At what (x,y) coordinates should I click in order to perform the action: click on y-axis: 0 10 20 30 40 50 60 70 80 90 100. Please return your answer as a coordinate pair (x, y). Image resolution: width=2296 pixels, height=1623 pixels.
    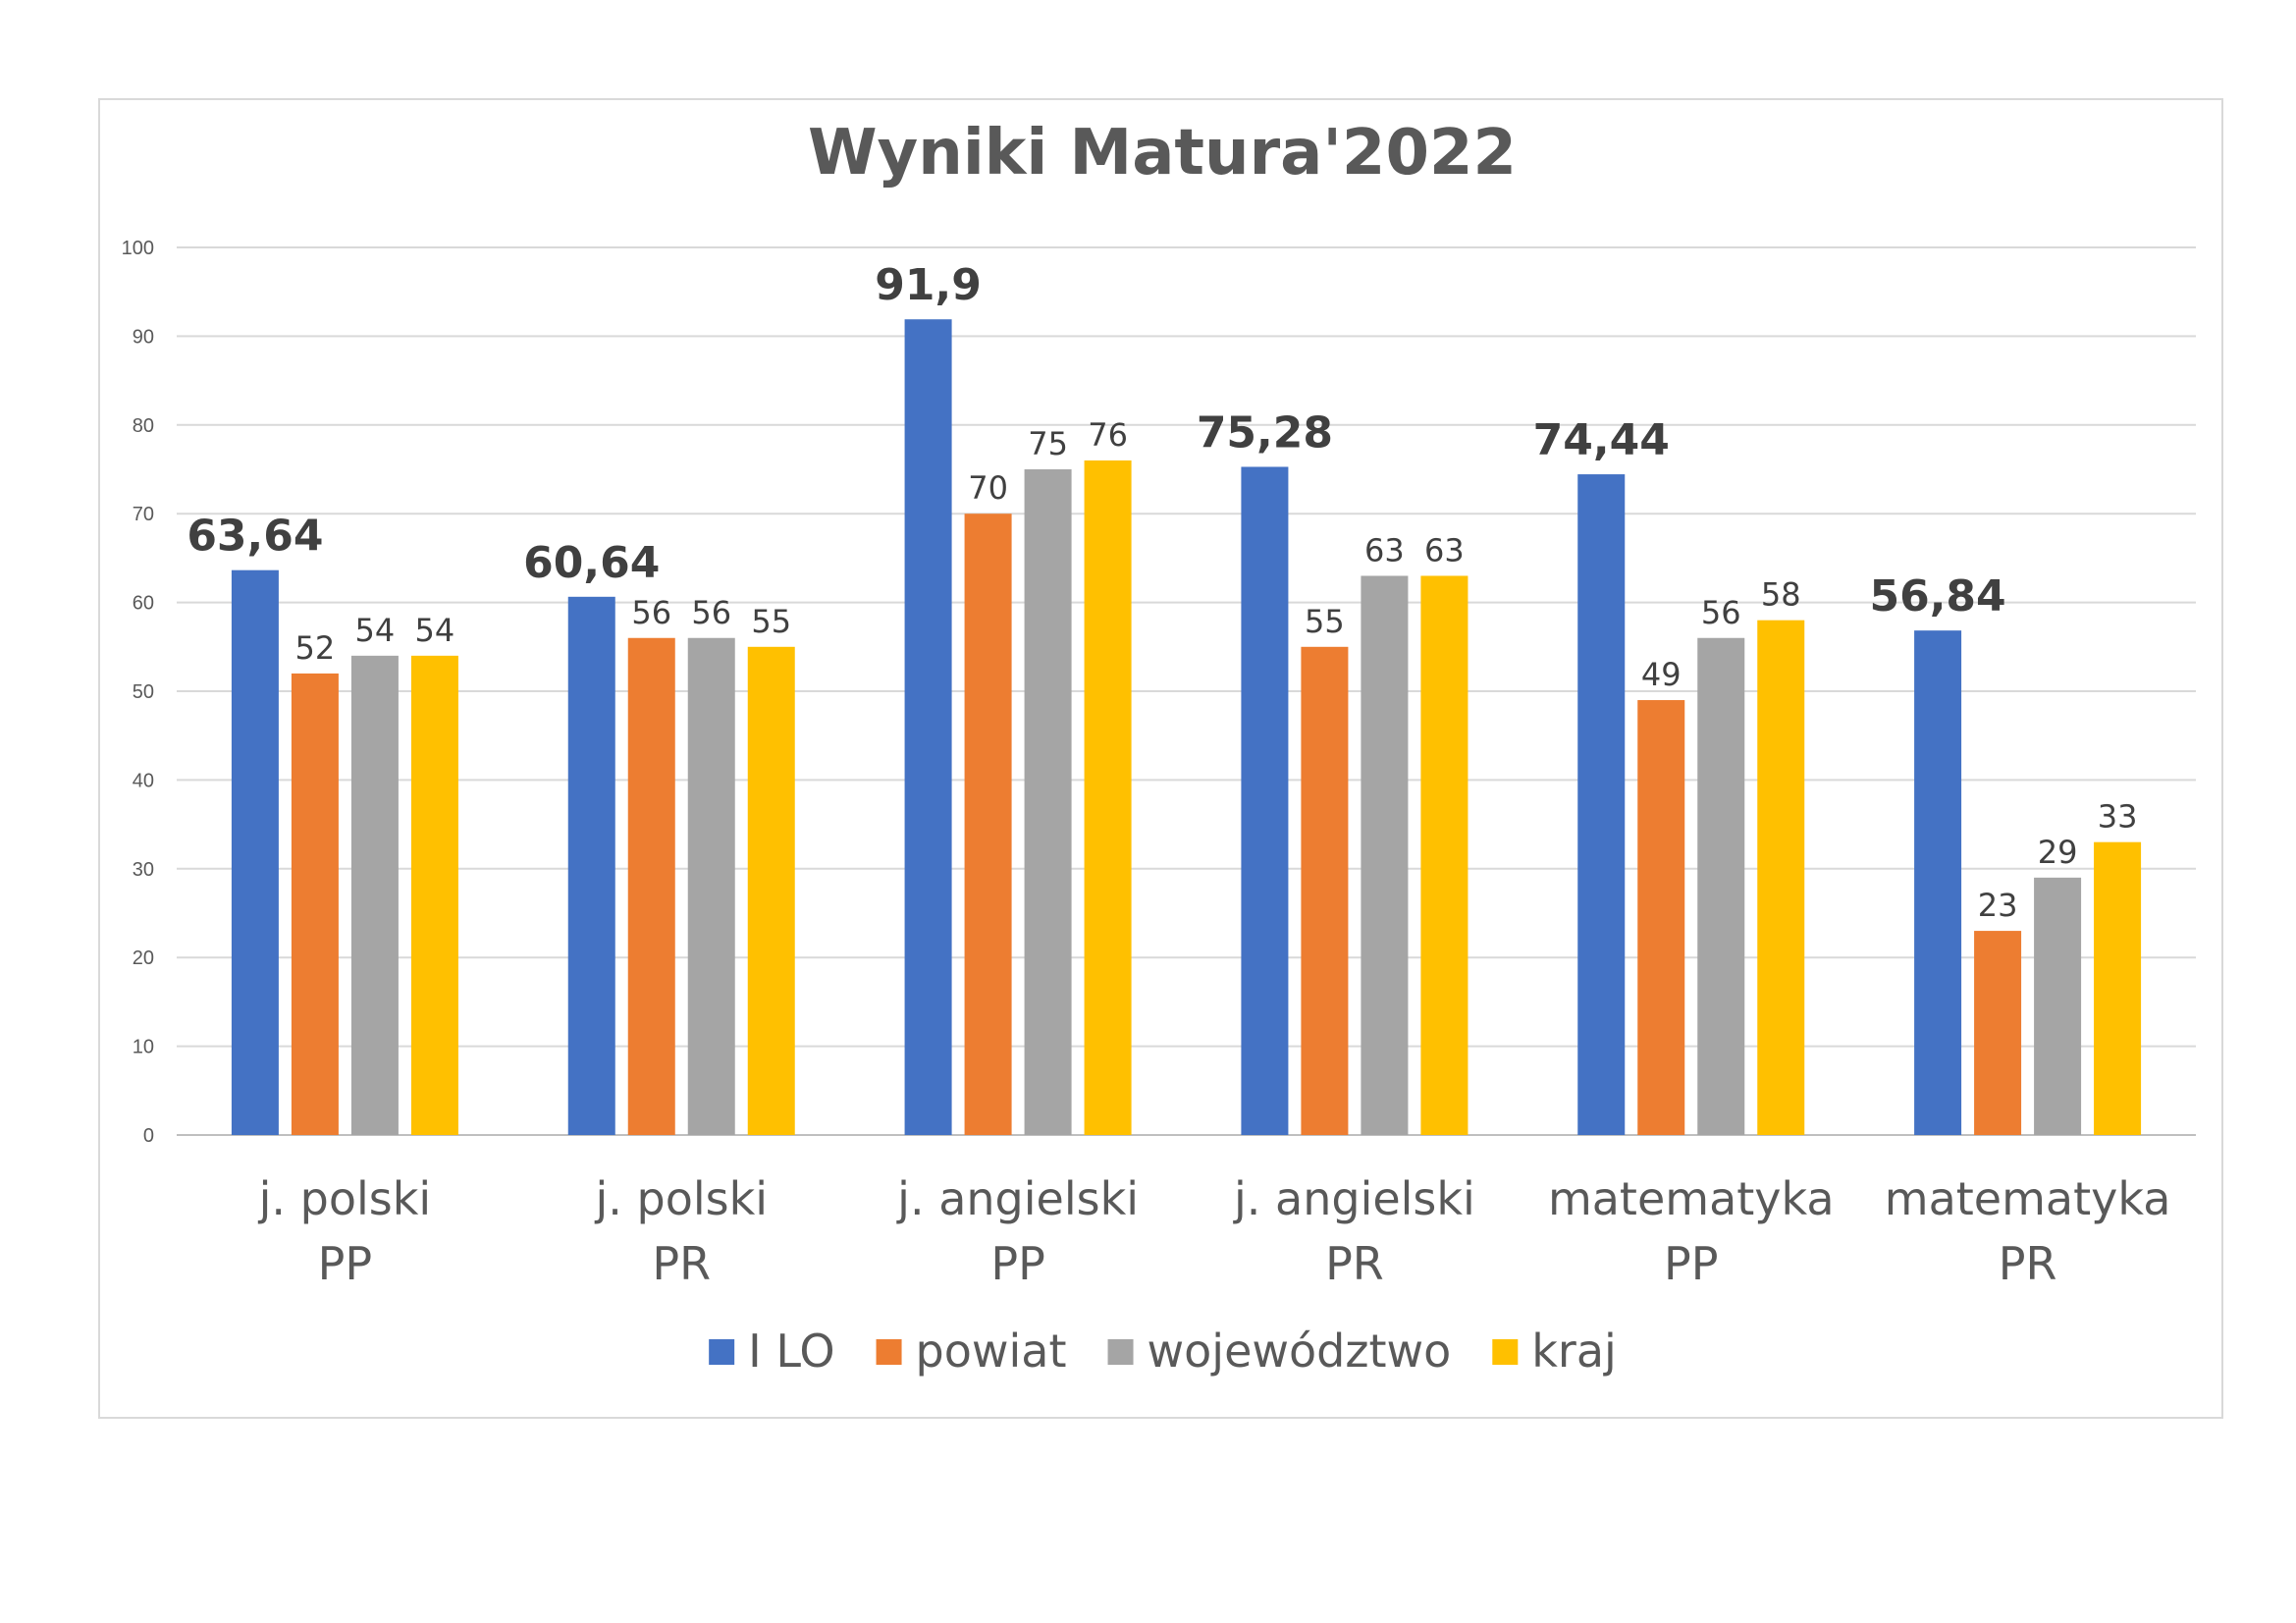
    Looking at the image, I should click on (138, 692).